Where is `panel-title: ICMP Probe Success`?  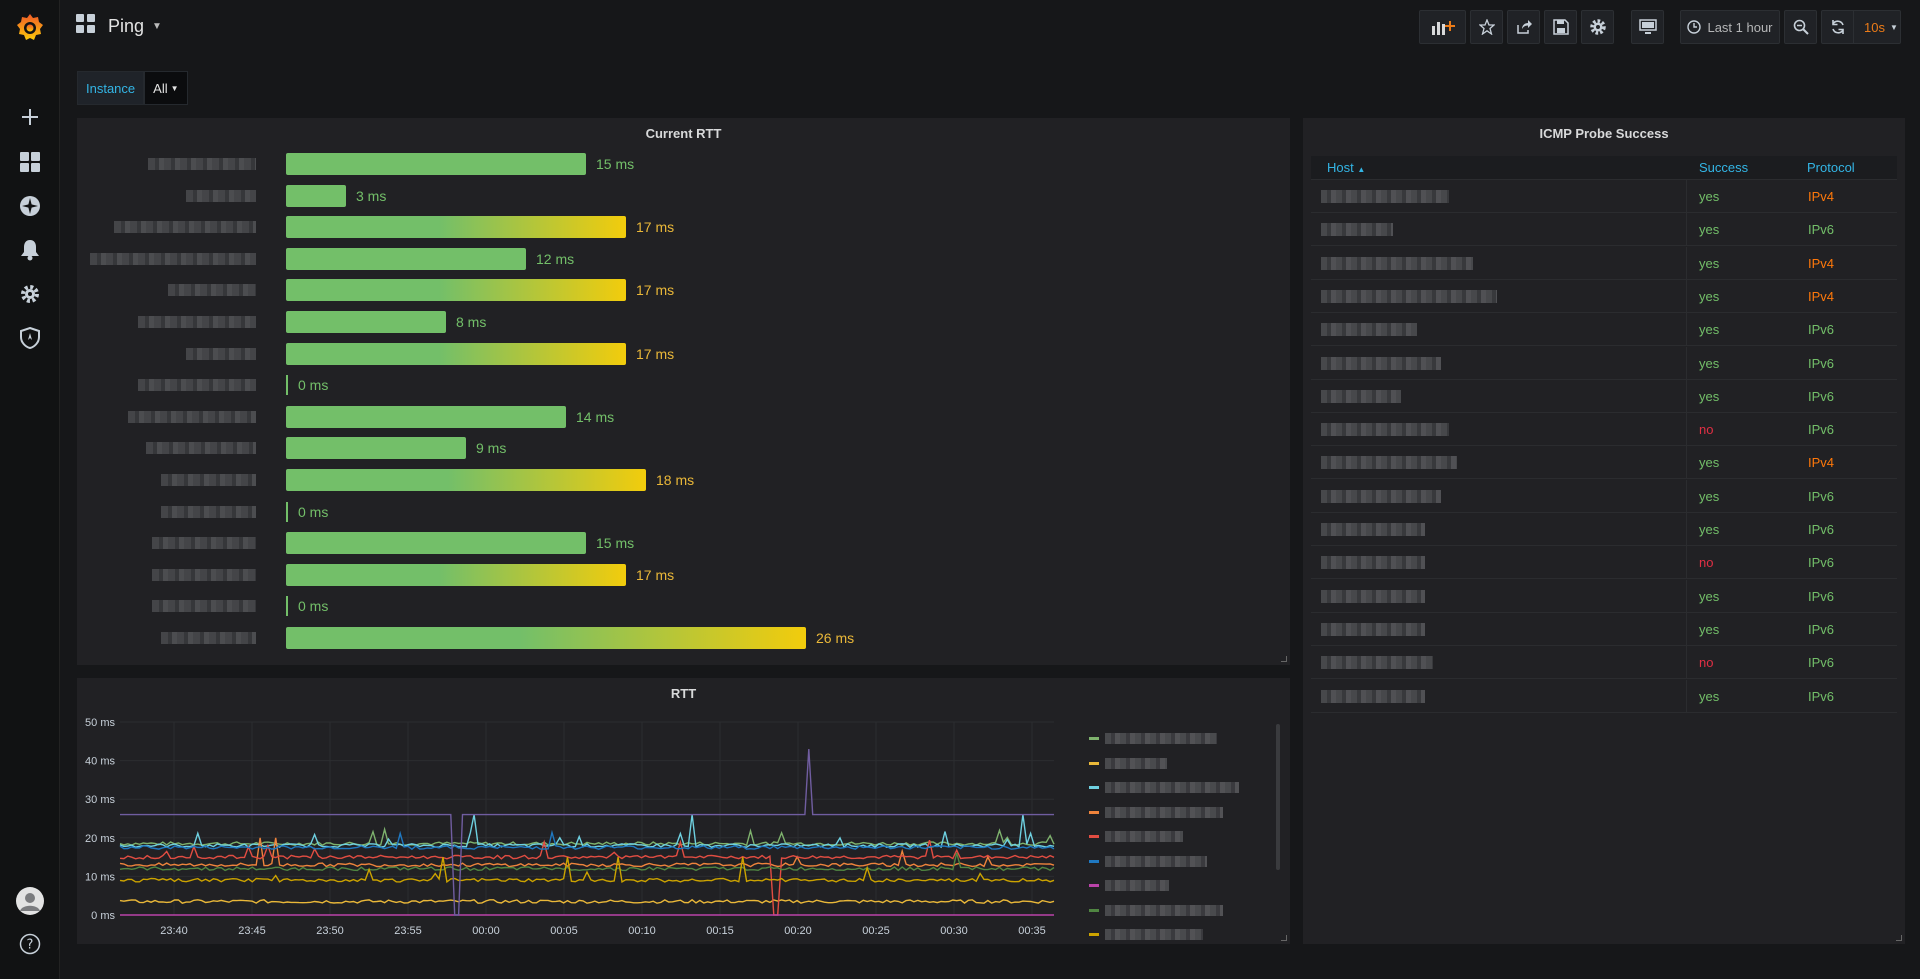 panel-title: ICMP Probe Success is located at coordinates (1604, 133).